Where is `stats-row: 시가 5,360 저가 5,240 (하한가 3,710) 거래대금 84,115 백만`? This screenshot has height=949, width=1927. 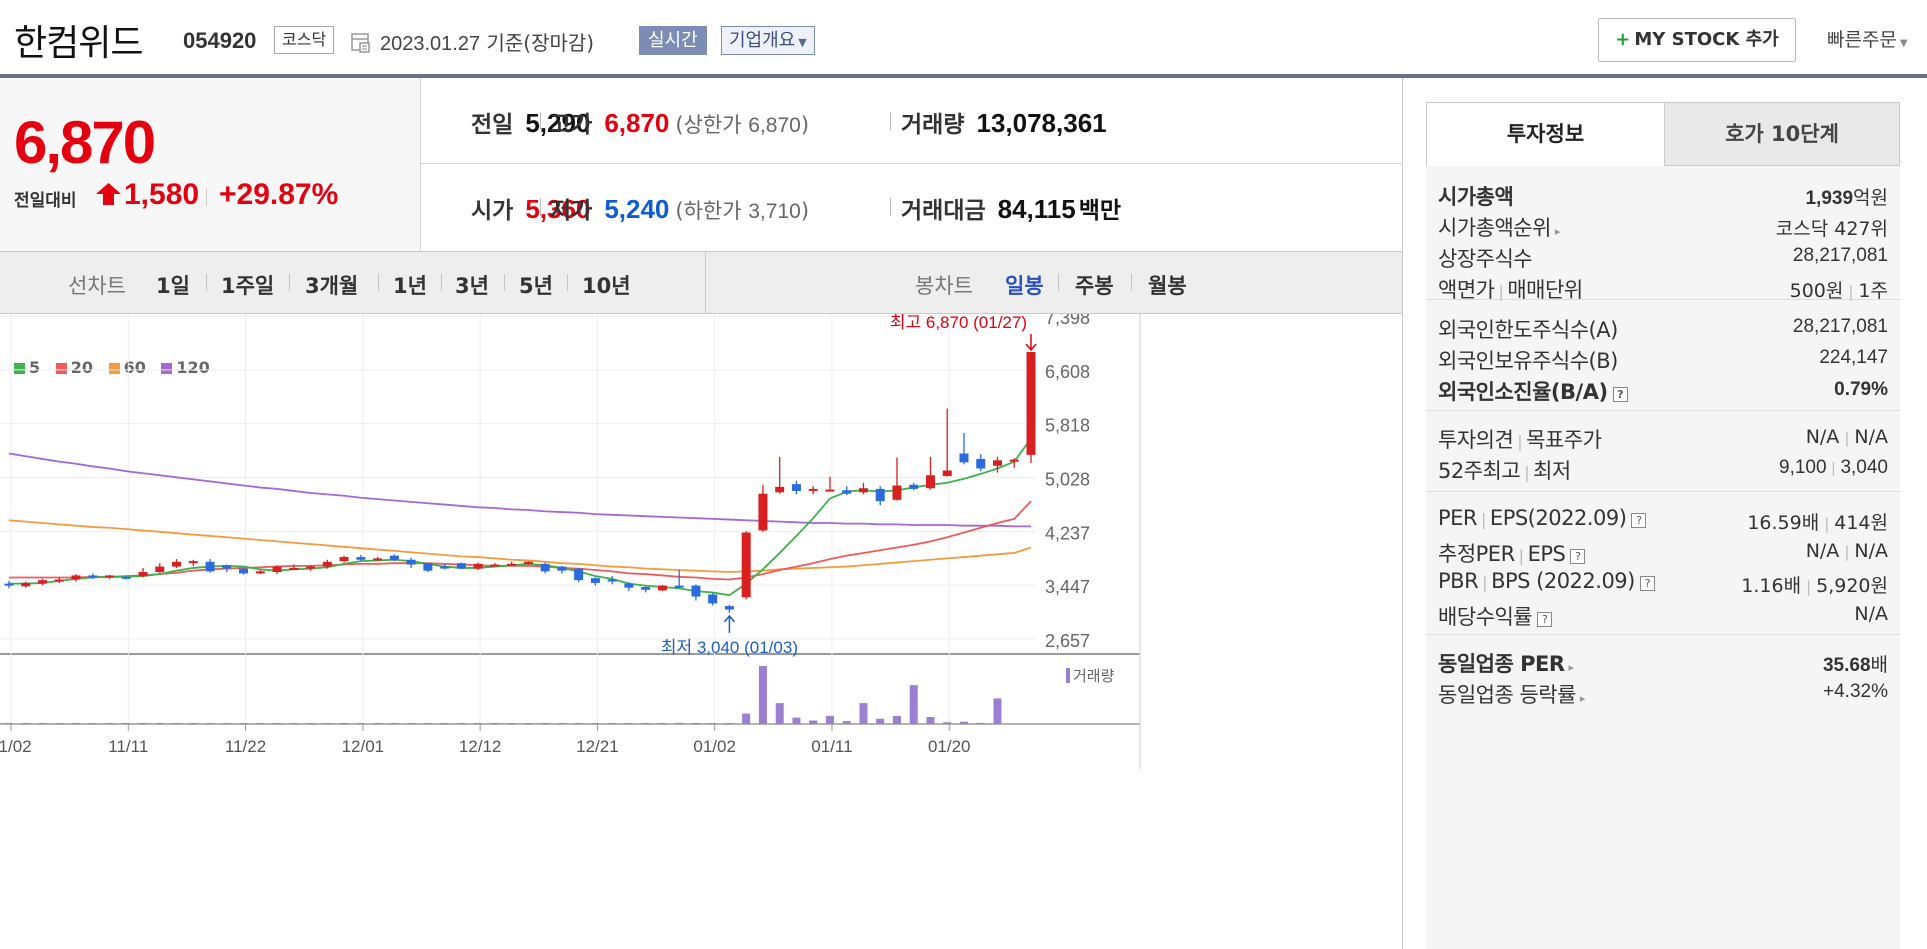
stats-row: 시가 5,360 저가 5,240 (하한가 3,710) 거래대금 84,115 백만 is located at coordinates (911, 207).